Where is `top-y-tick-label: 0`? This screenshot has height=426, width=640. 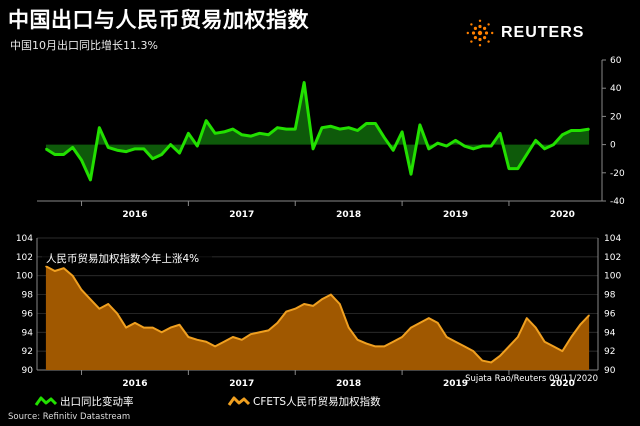 top-y-tick-label: 0 is located at coordinates (613, 146).